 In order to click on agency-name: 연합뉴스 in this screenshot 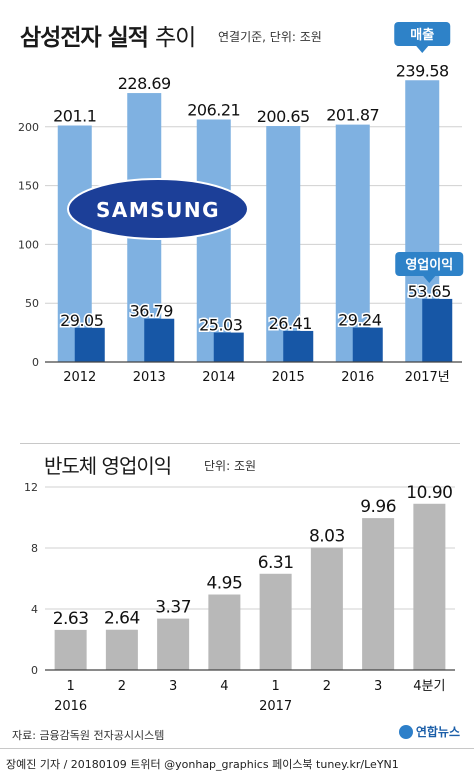, I will do `click(437, 732)`.